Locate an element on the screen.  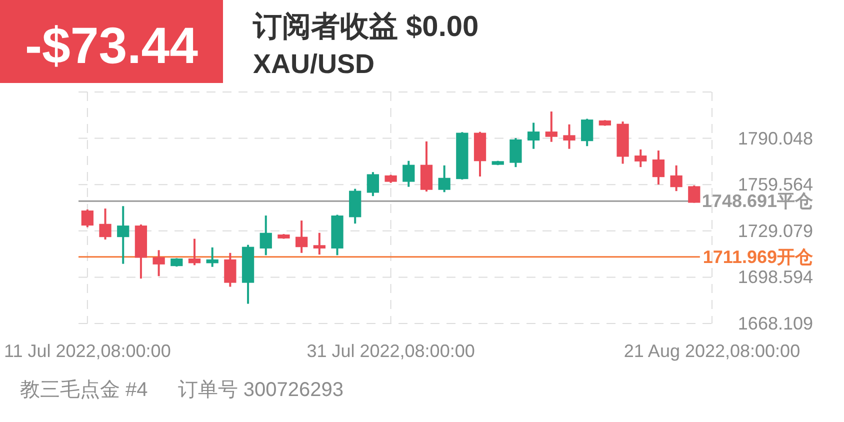
x-tick-label: 11 Jul 2022,08:00:00 is located at coordinates (87, 351).